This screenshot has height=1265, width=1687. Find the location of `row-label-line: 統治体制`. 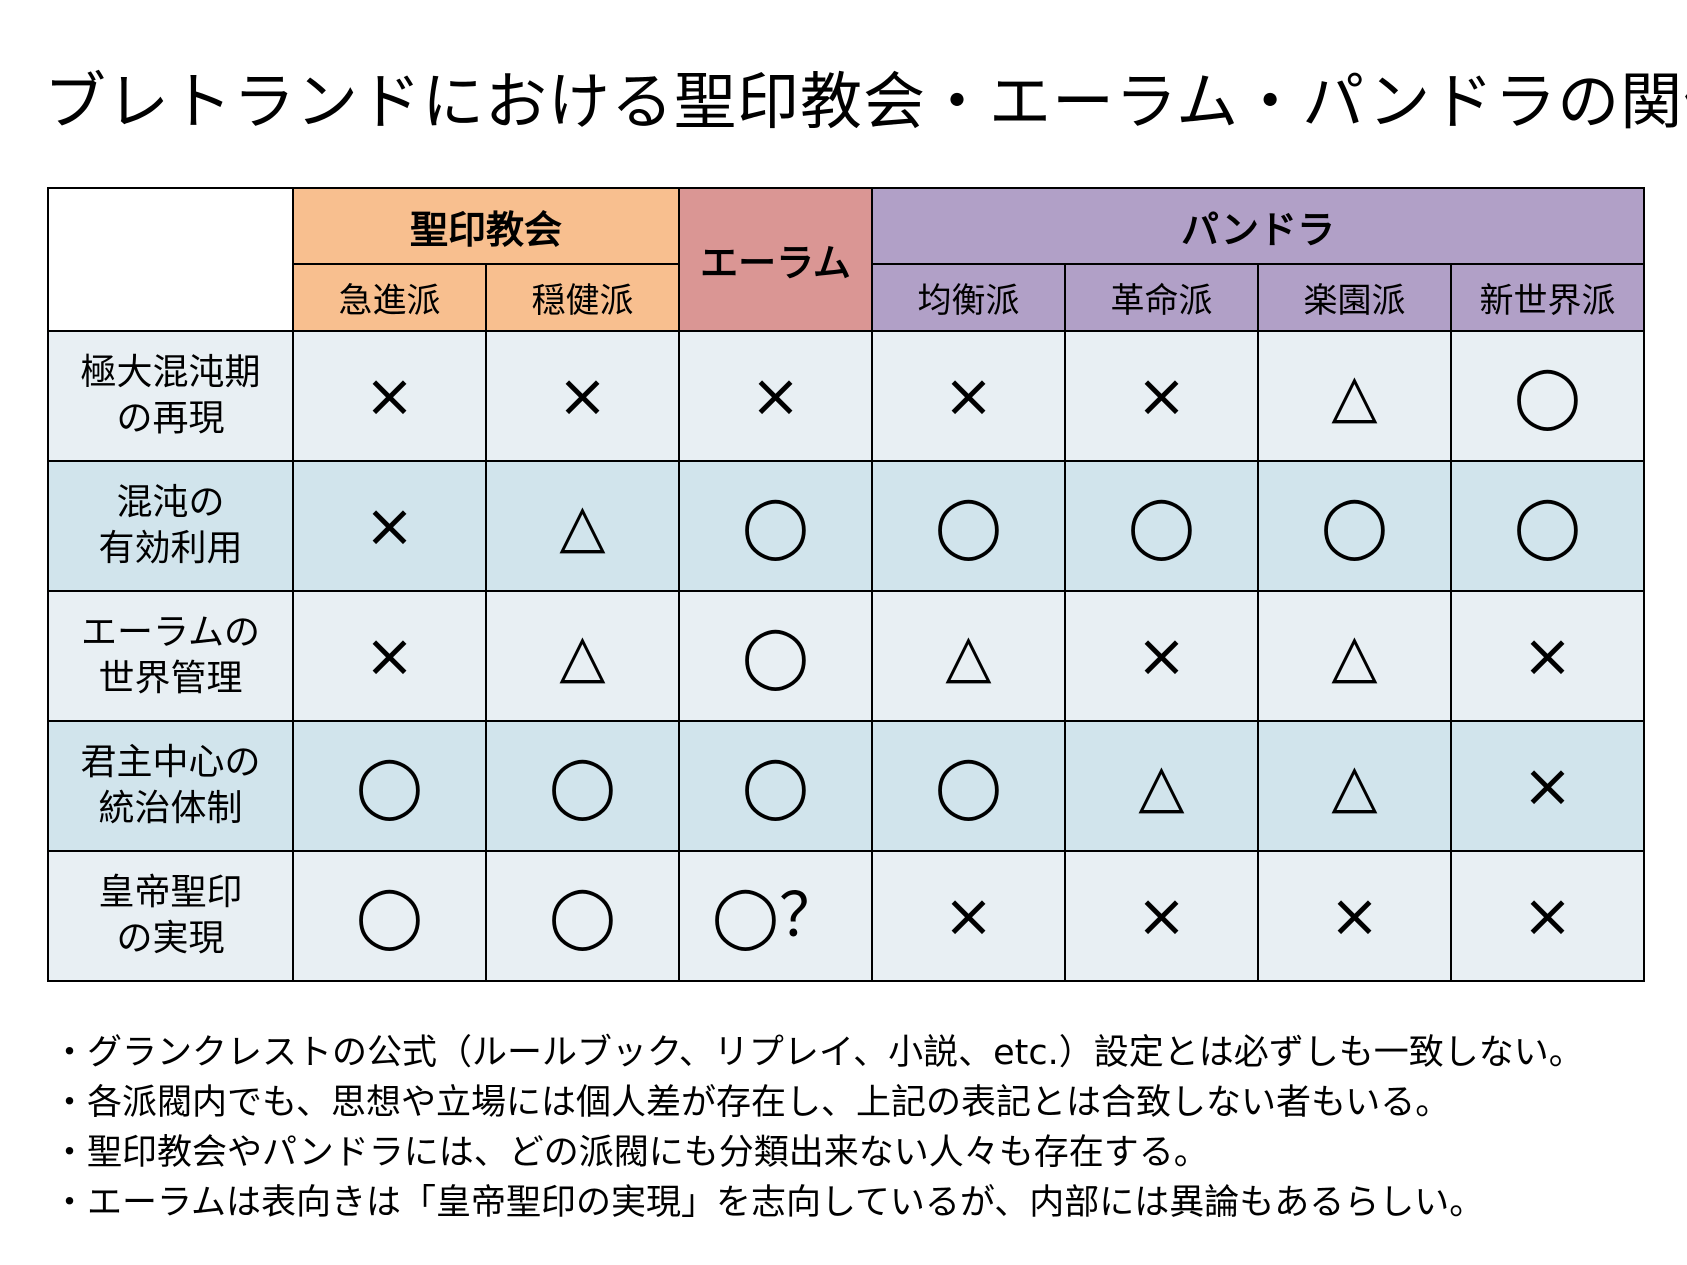

row-label-line: 統治体制 is located at coordinates (170, 808).